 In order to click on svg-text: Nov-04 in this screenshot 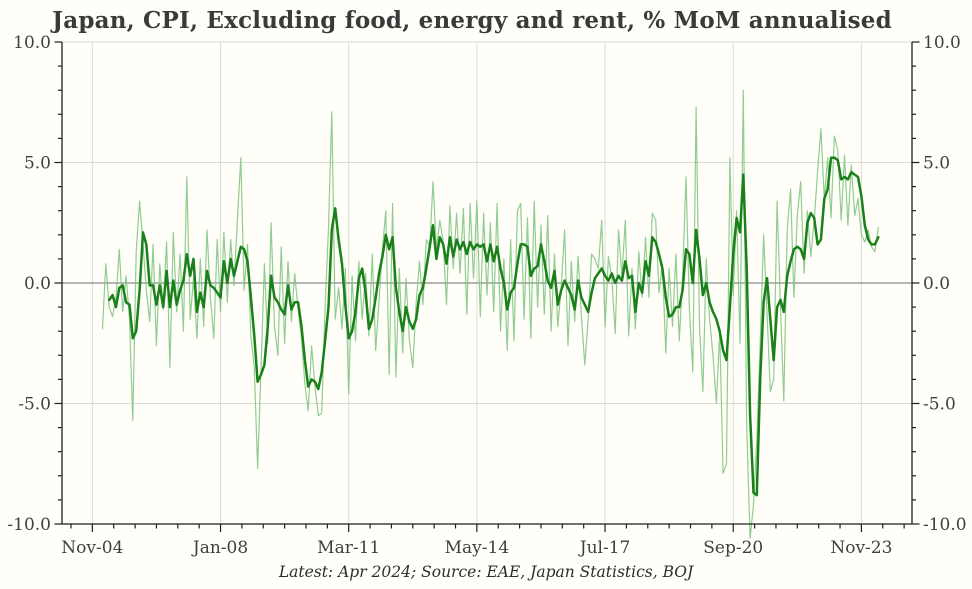, I will do `click(92, 548)`.